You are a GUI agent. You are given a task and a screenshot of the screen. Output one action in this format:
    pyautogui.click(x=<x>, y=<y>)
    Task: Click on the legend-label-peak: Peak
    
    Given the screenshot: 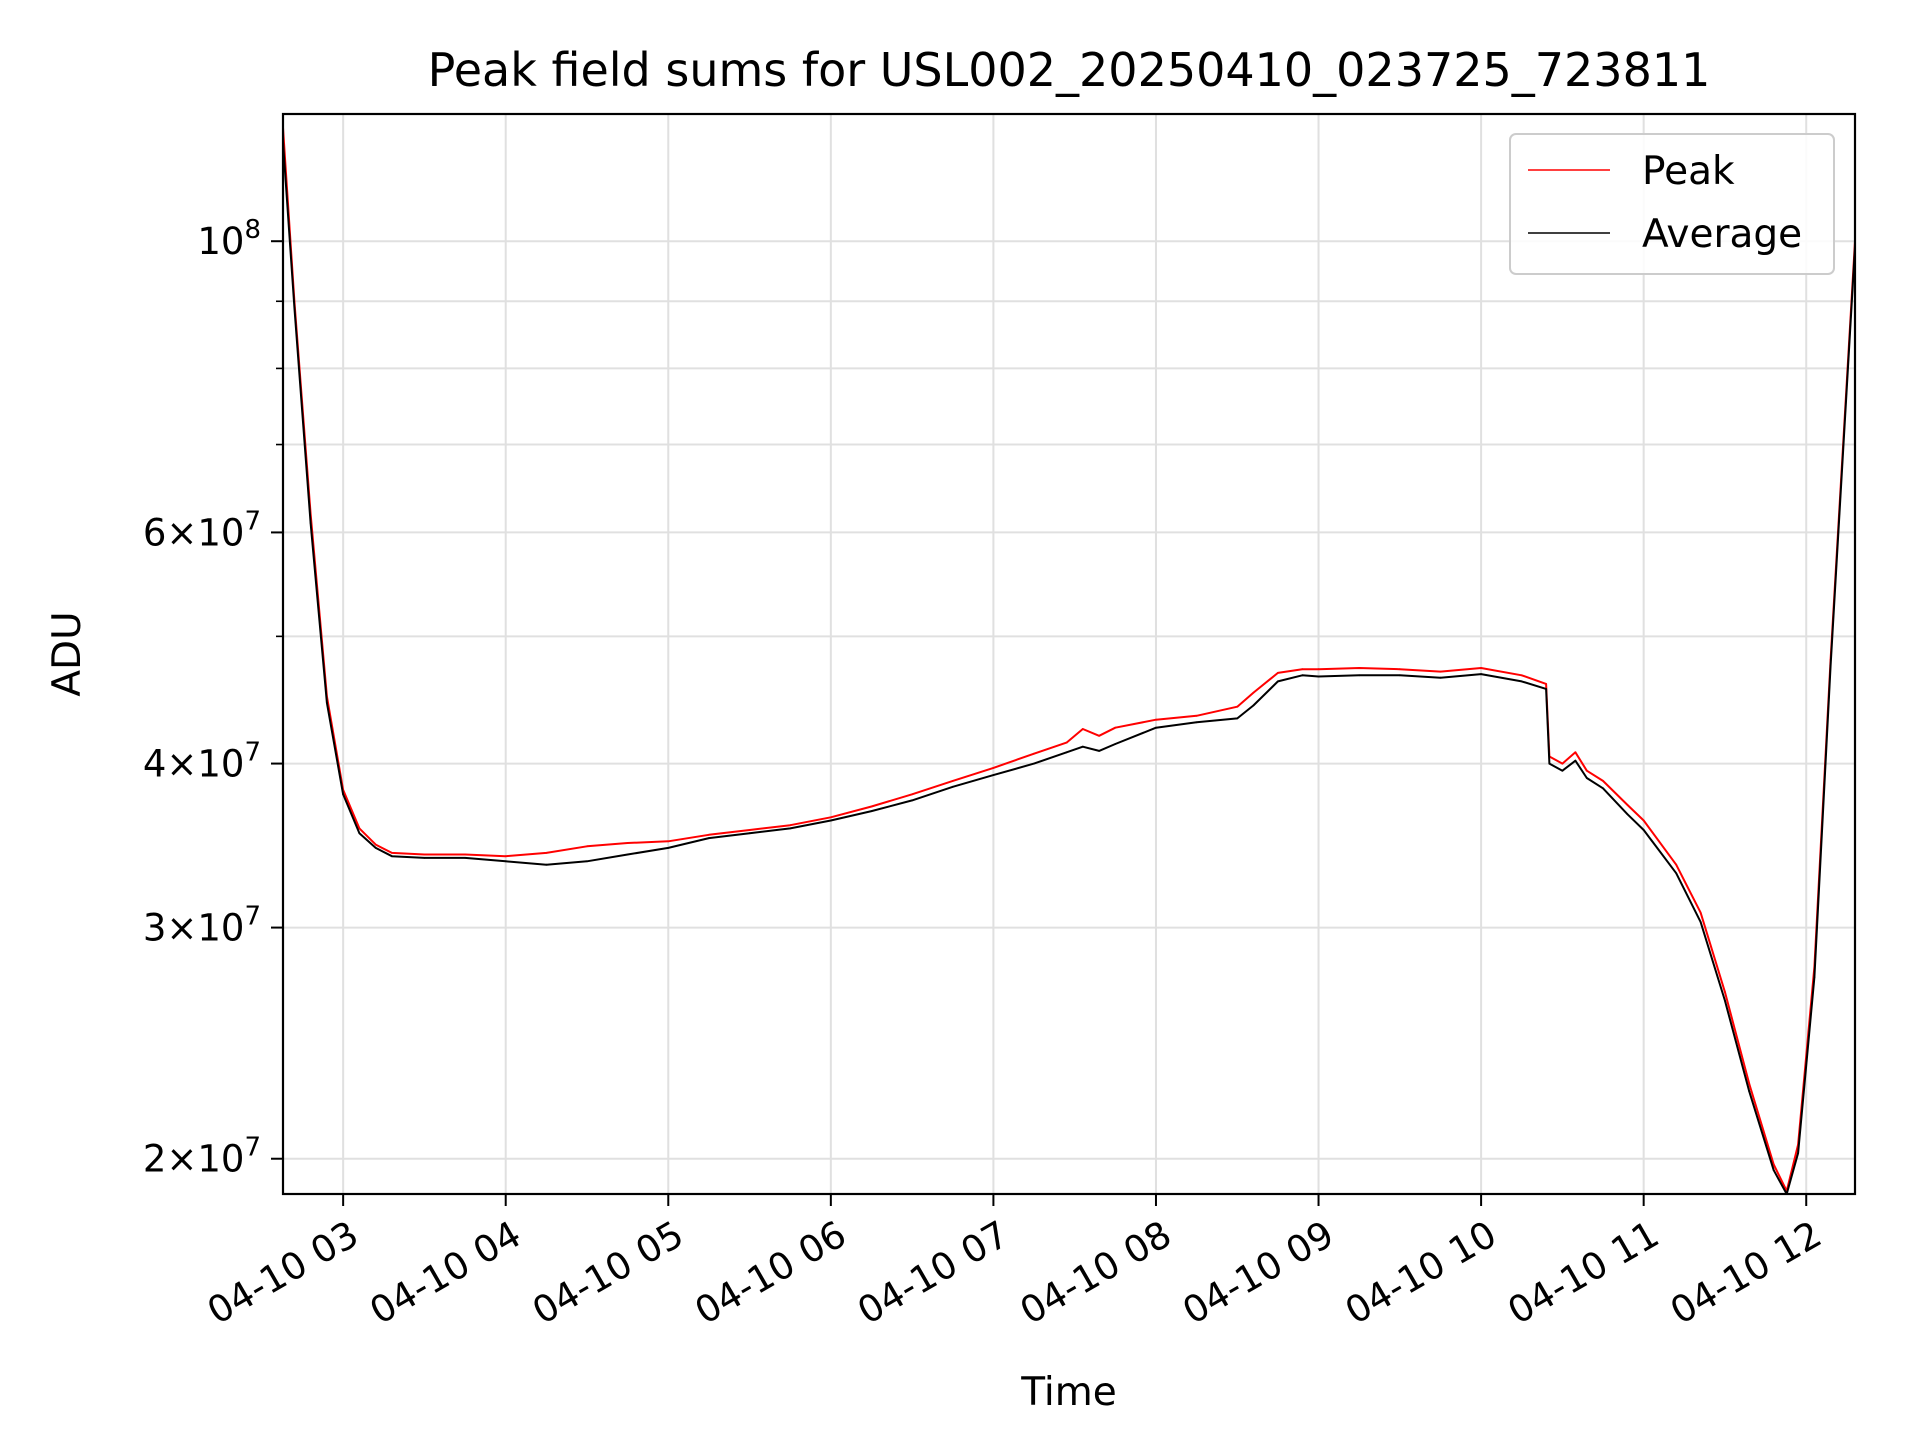 What is the action you would take?
    pyautogui.click(x=1688, y=171)
    